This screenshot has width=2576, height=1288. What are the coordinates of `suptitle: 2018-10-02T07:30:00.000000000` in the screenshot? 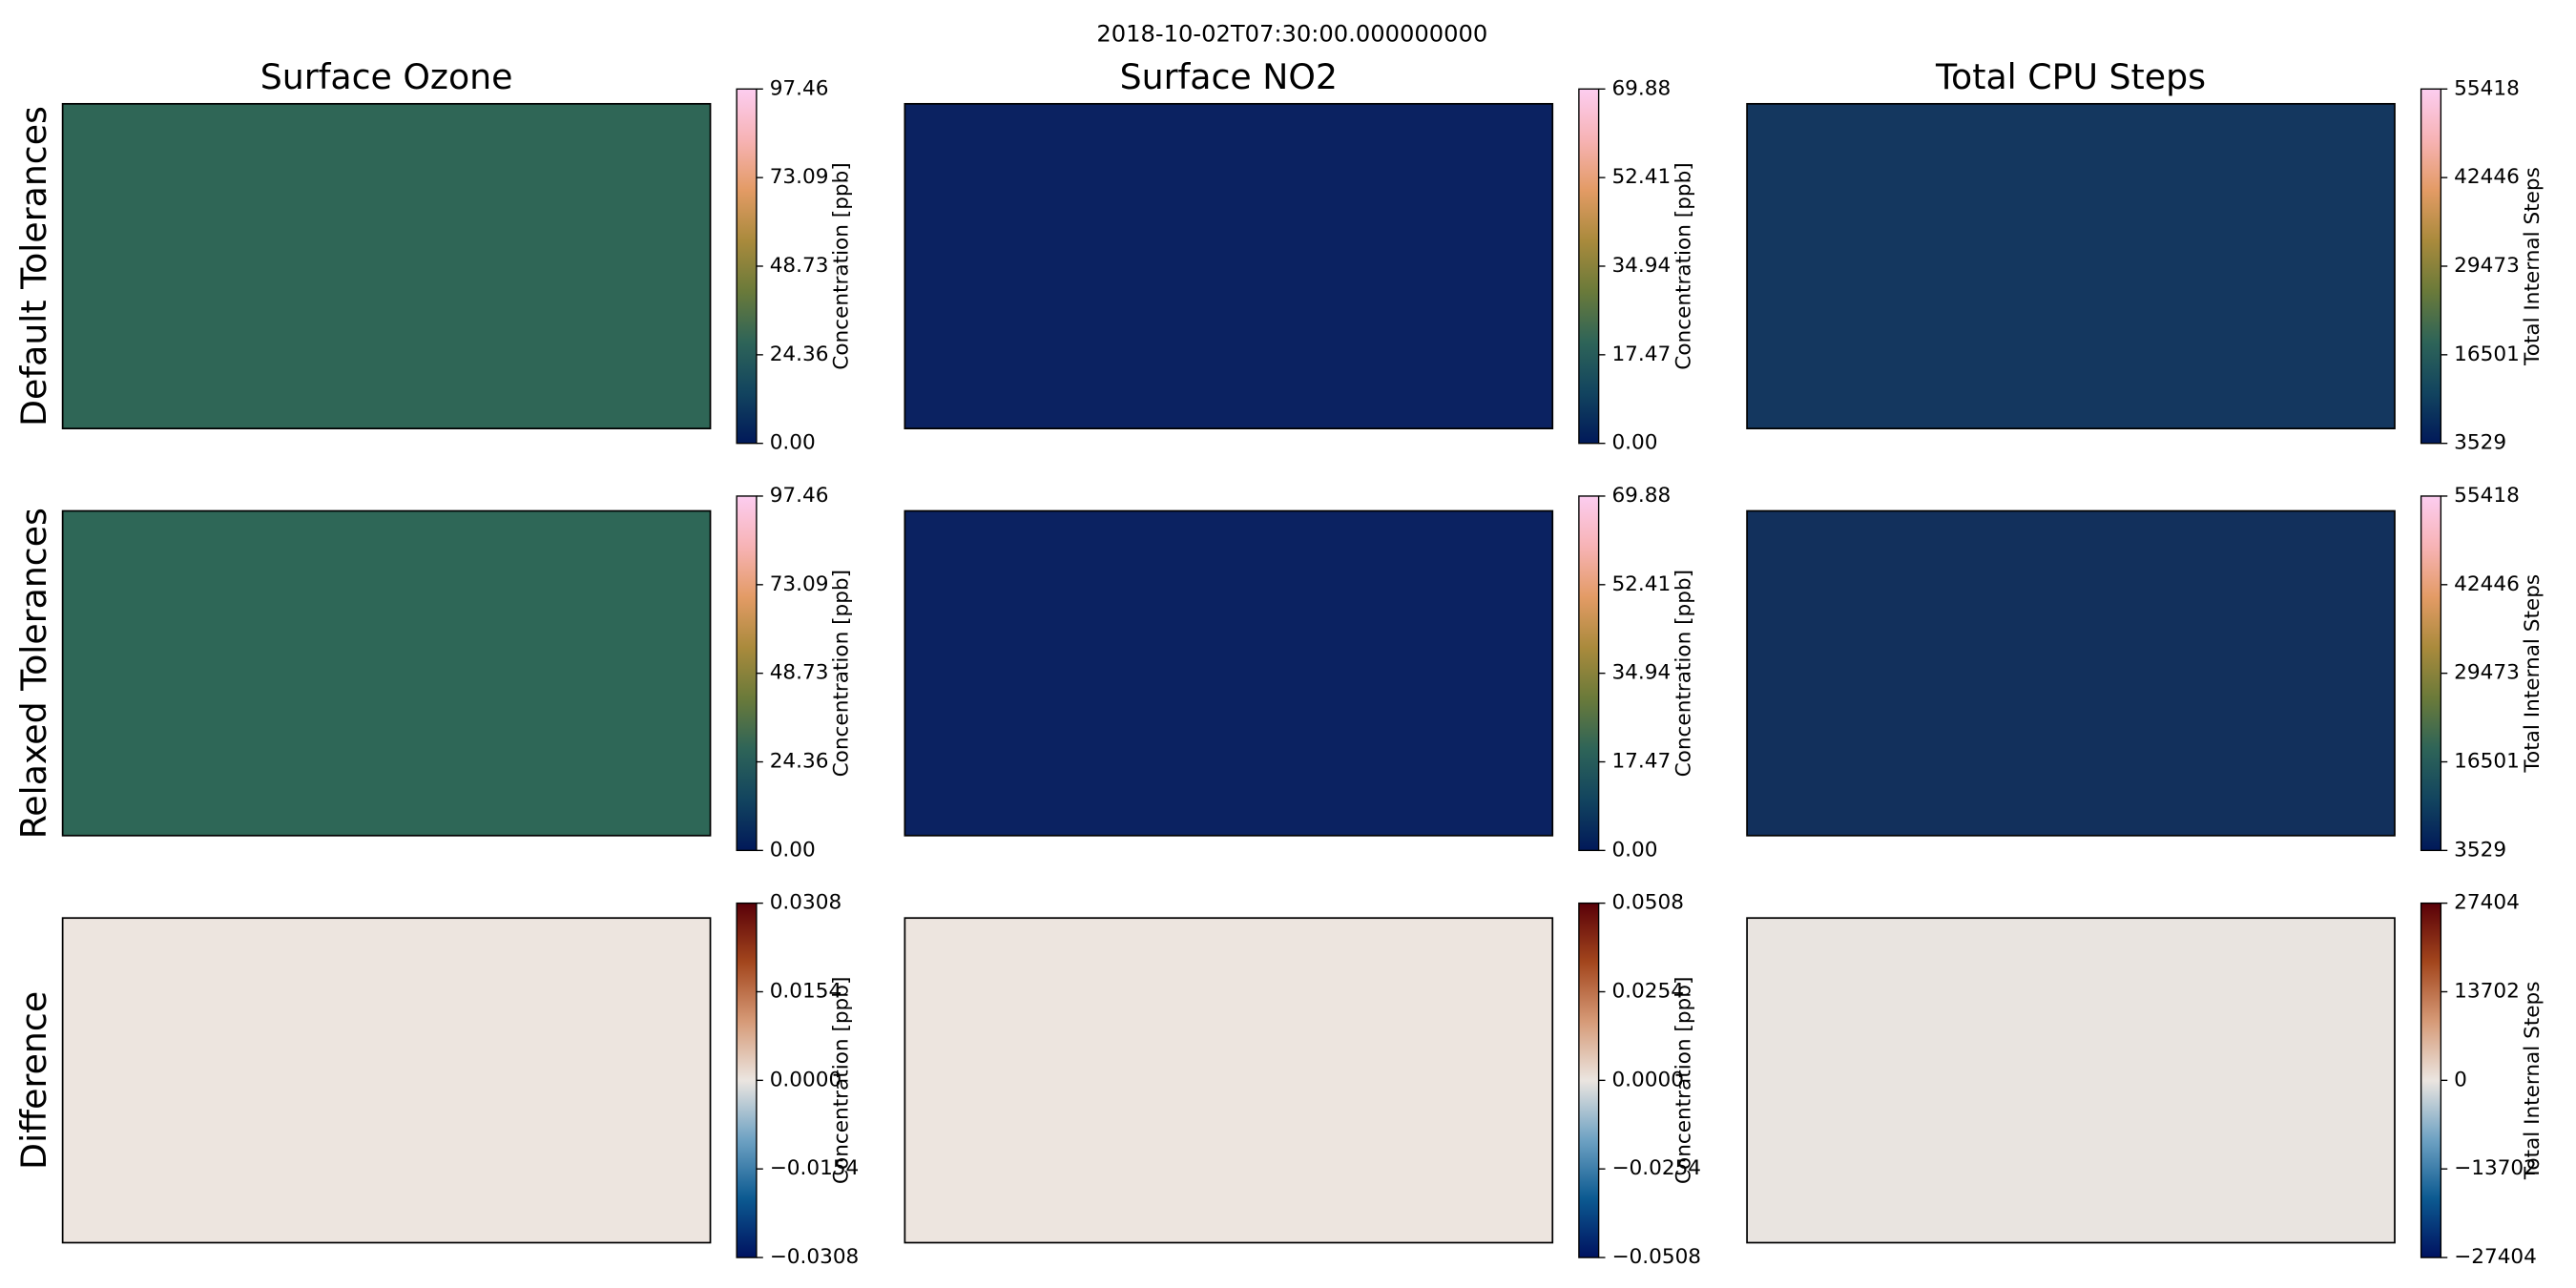 It's located at (1291, 33).